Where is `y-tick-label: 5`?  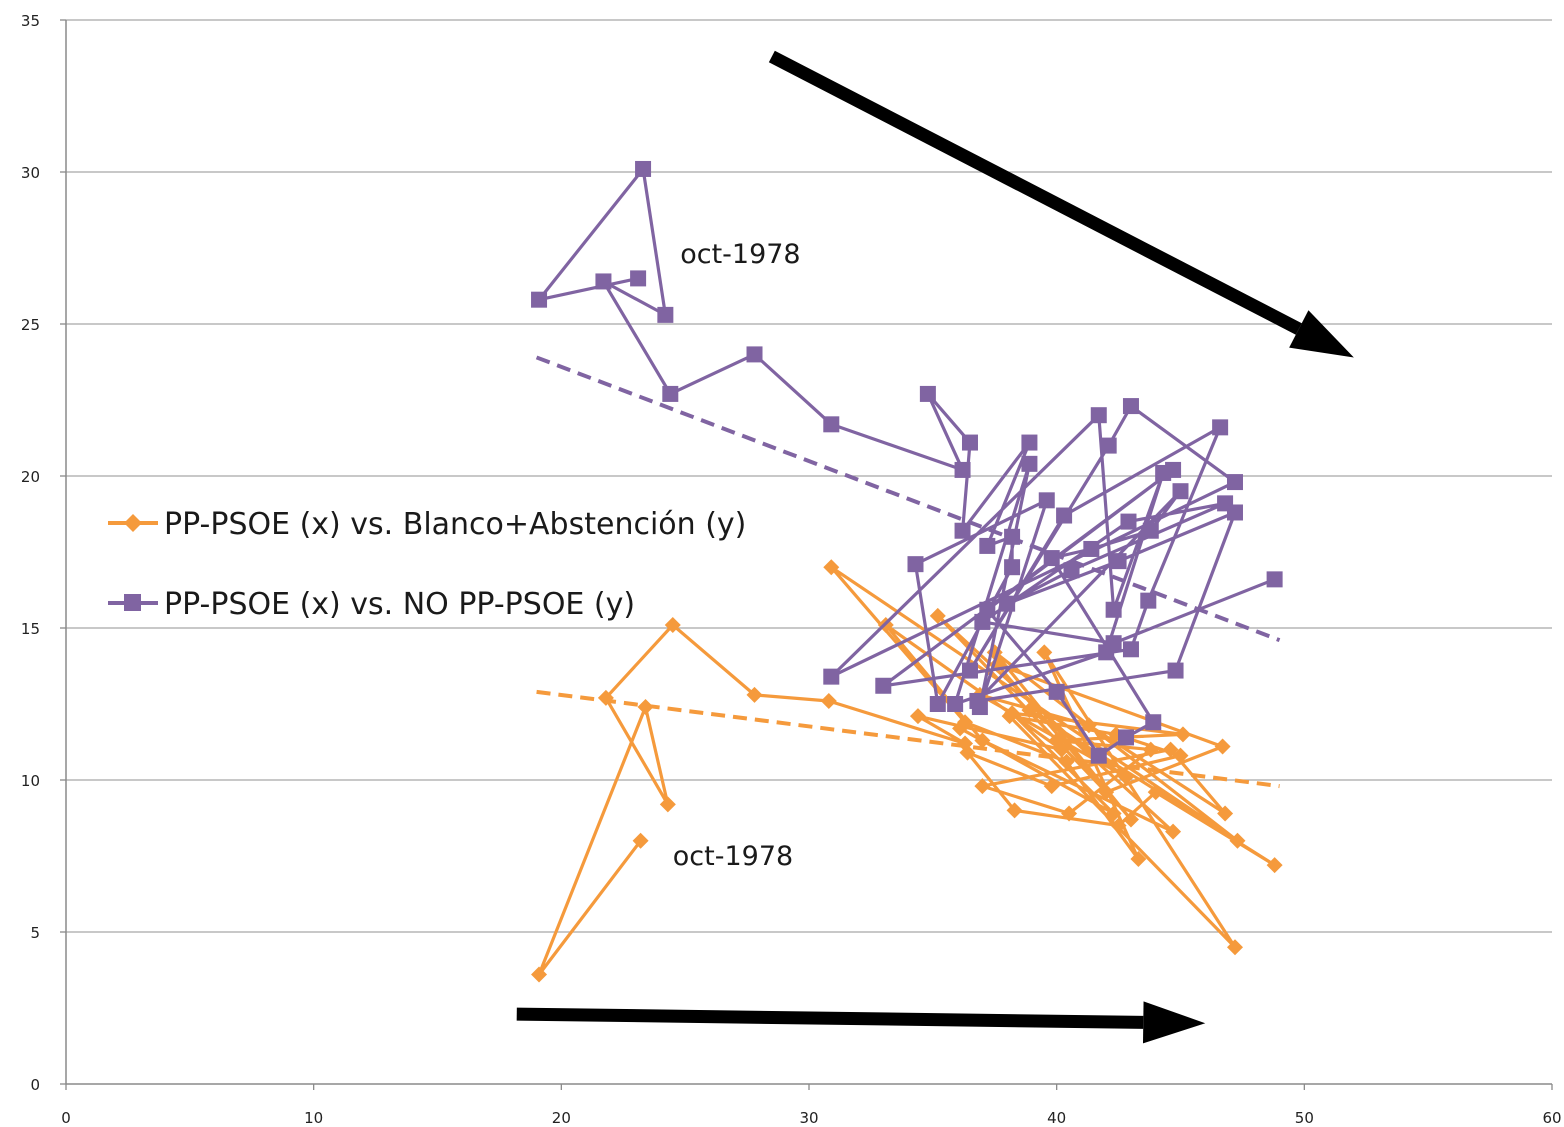
y-tick-label: 5 is located at coordinates (35, 933).